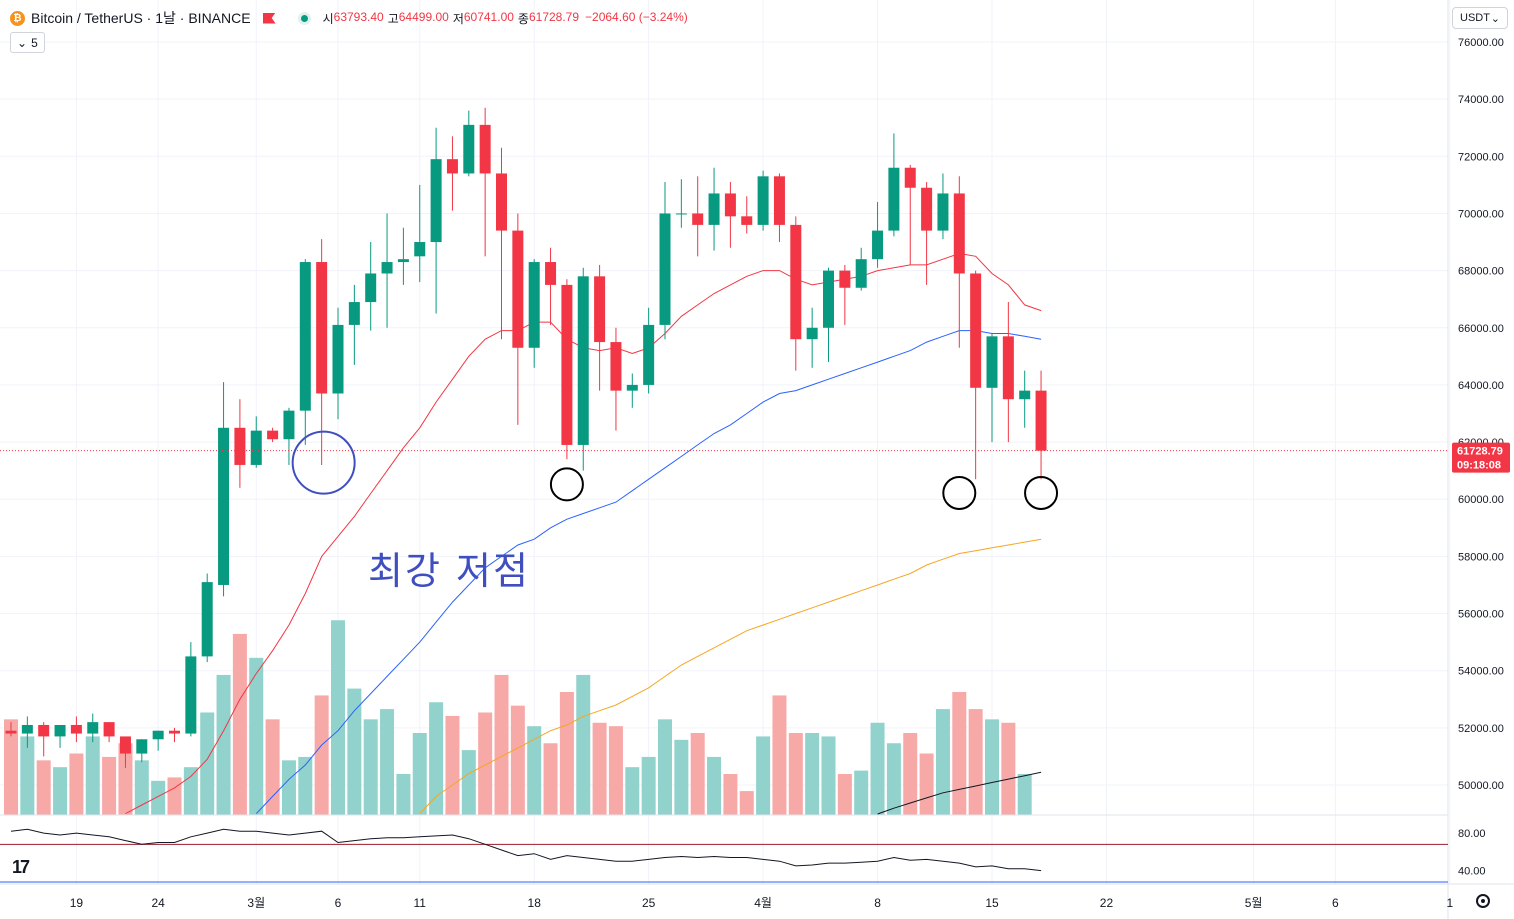 This screenshot has width=1514, height=919. I want to click on x-axis-tick-label: 1, so click(1449, 903).